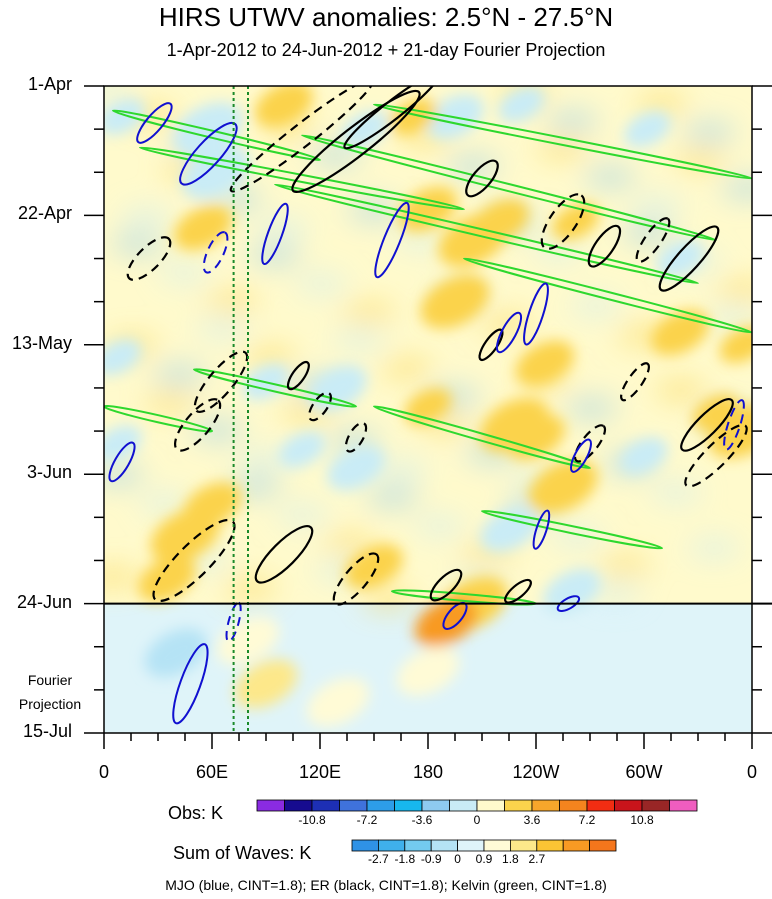 The image size is (772, 899). Describe the element at coordinates (41, 342) in the screenshot. I see `y-tick-label: 13-May` at that location.